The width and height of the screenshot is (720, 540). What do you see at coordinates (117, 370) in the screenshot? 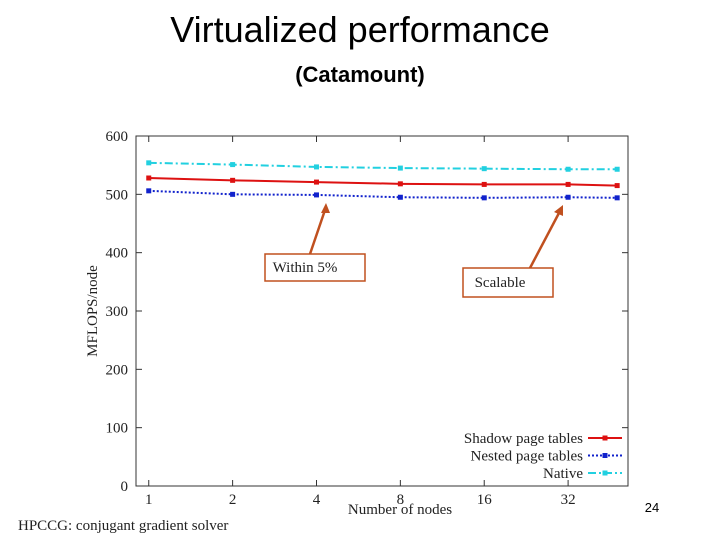
I see `y-tick-label: 200` at bounding box center [117, 370].